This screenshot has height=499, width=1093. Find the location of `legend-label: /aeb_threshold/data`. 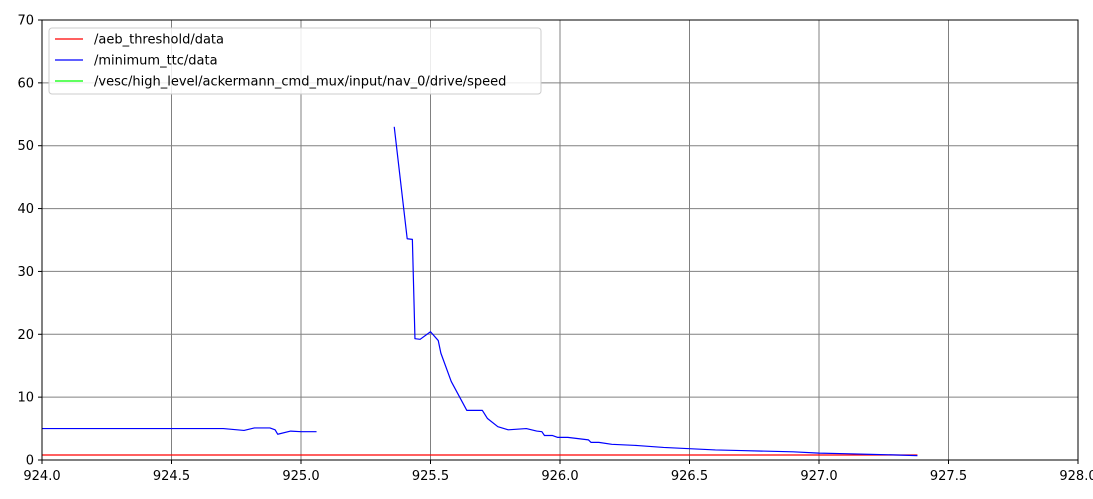

legend-label: /aeb_threshold/data is located at coordinates (159, 40).